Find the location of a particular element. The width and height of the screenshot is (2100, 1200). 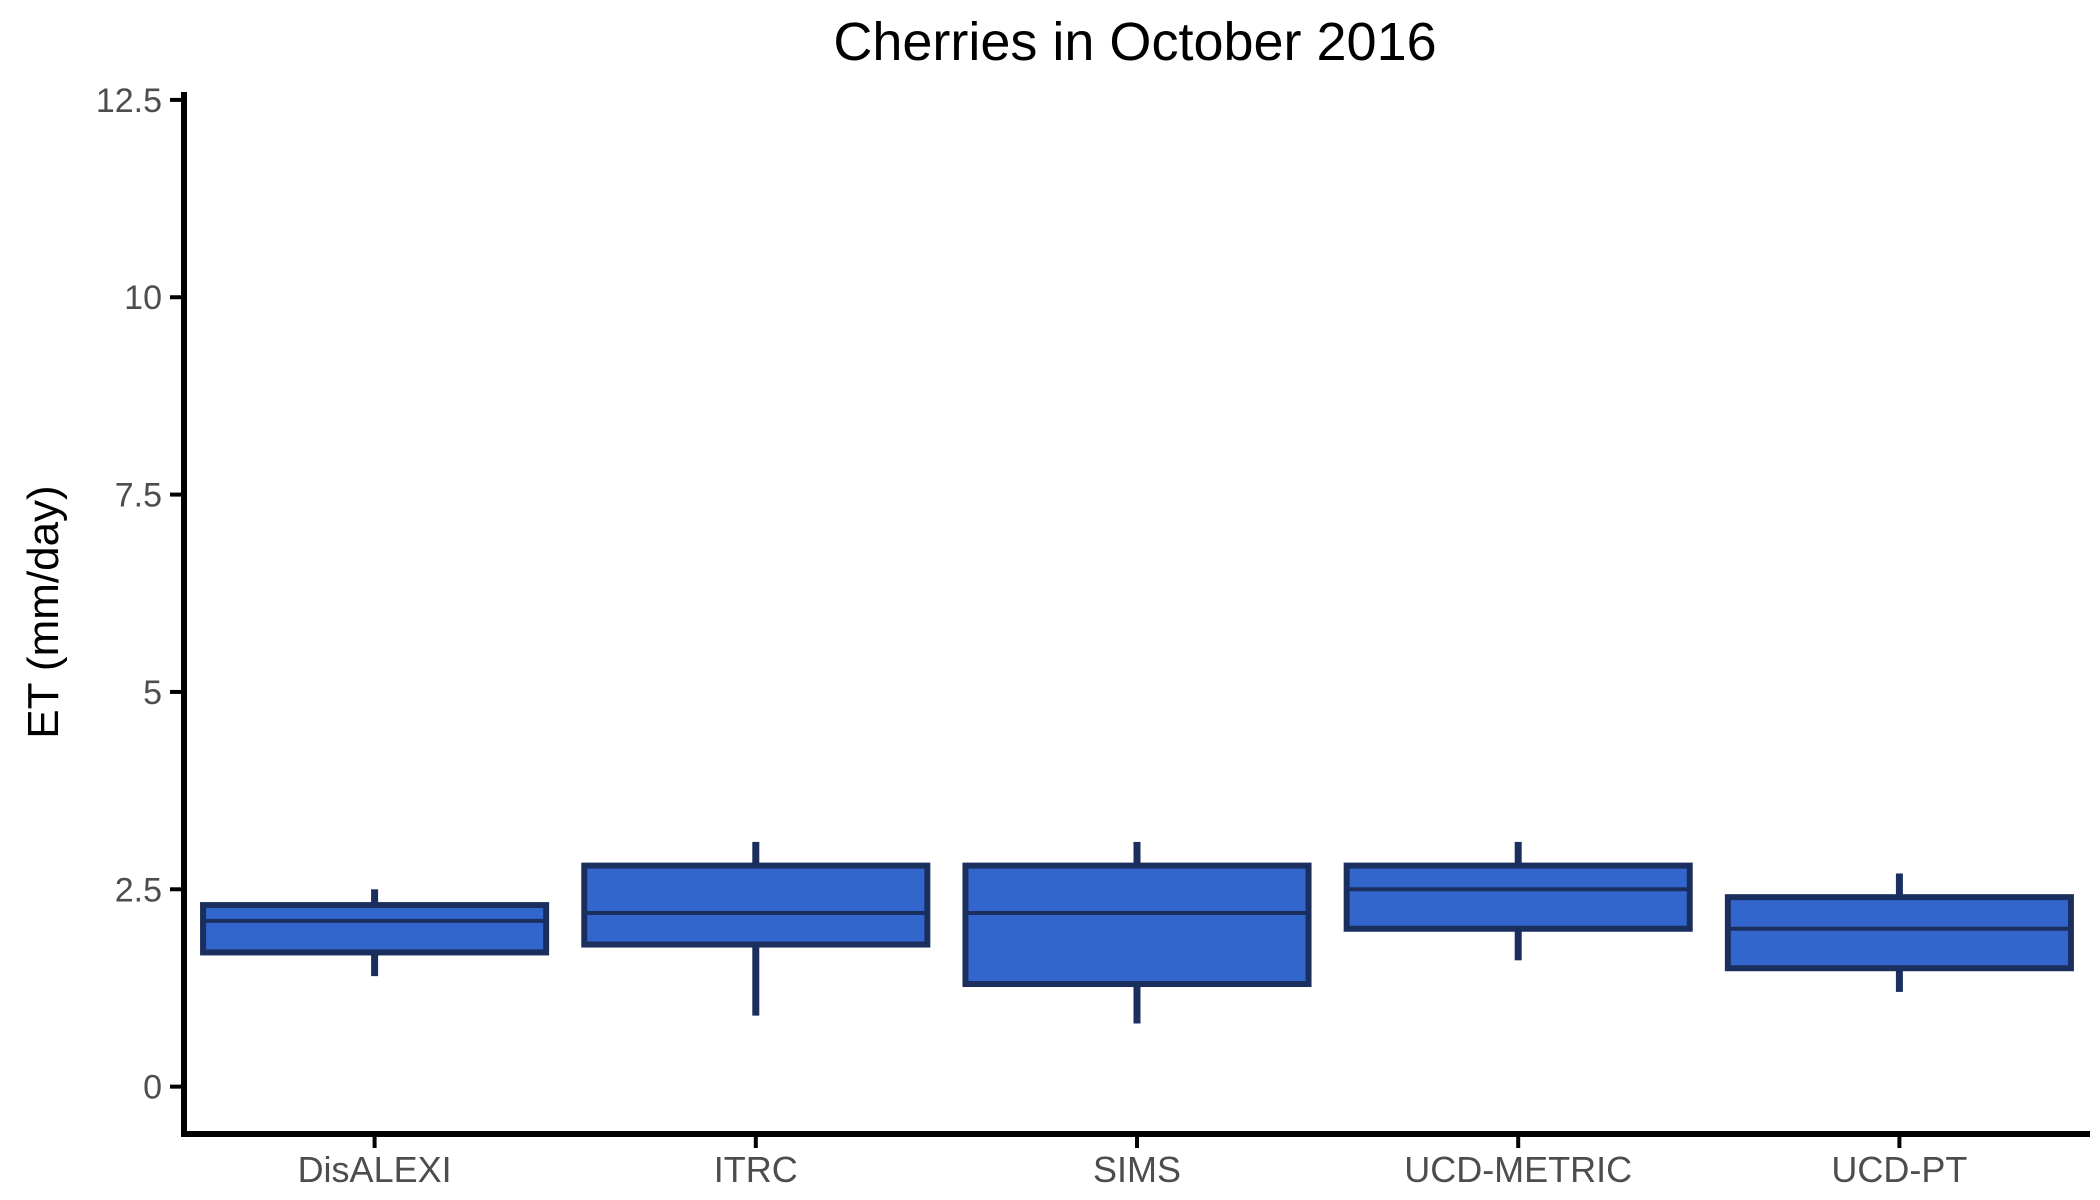

y-tick-label: 10 is located at coordinates (143, 298).